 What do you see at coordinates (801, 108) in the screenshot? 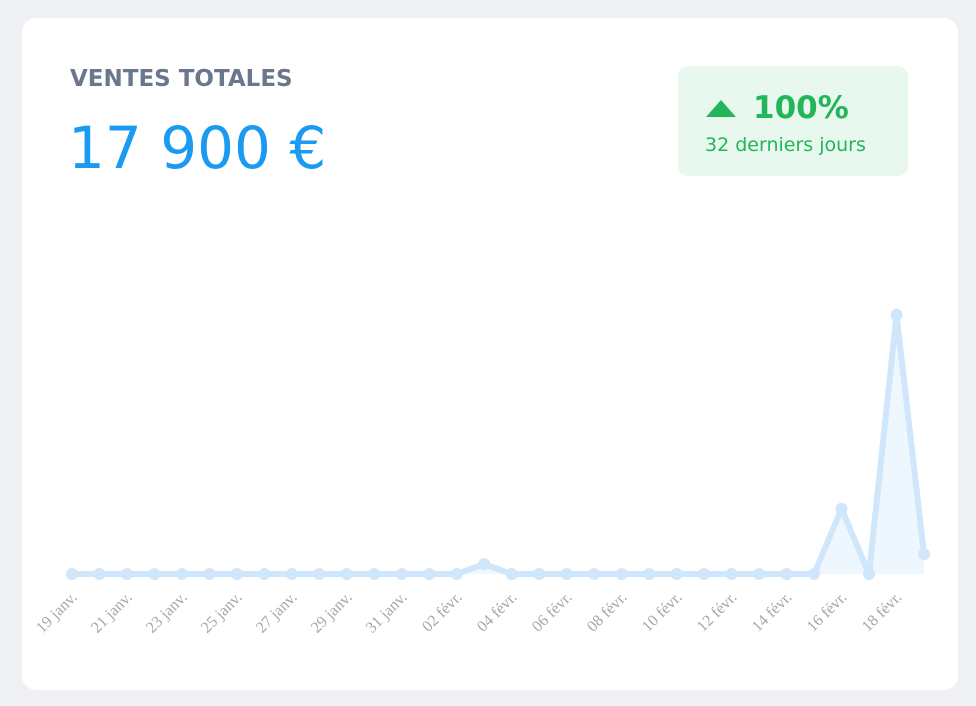
I see `change-value: 100%` at bounding box center [801, 108].